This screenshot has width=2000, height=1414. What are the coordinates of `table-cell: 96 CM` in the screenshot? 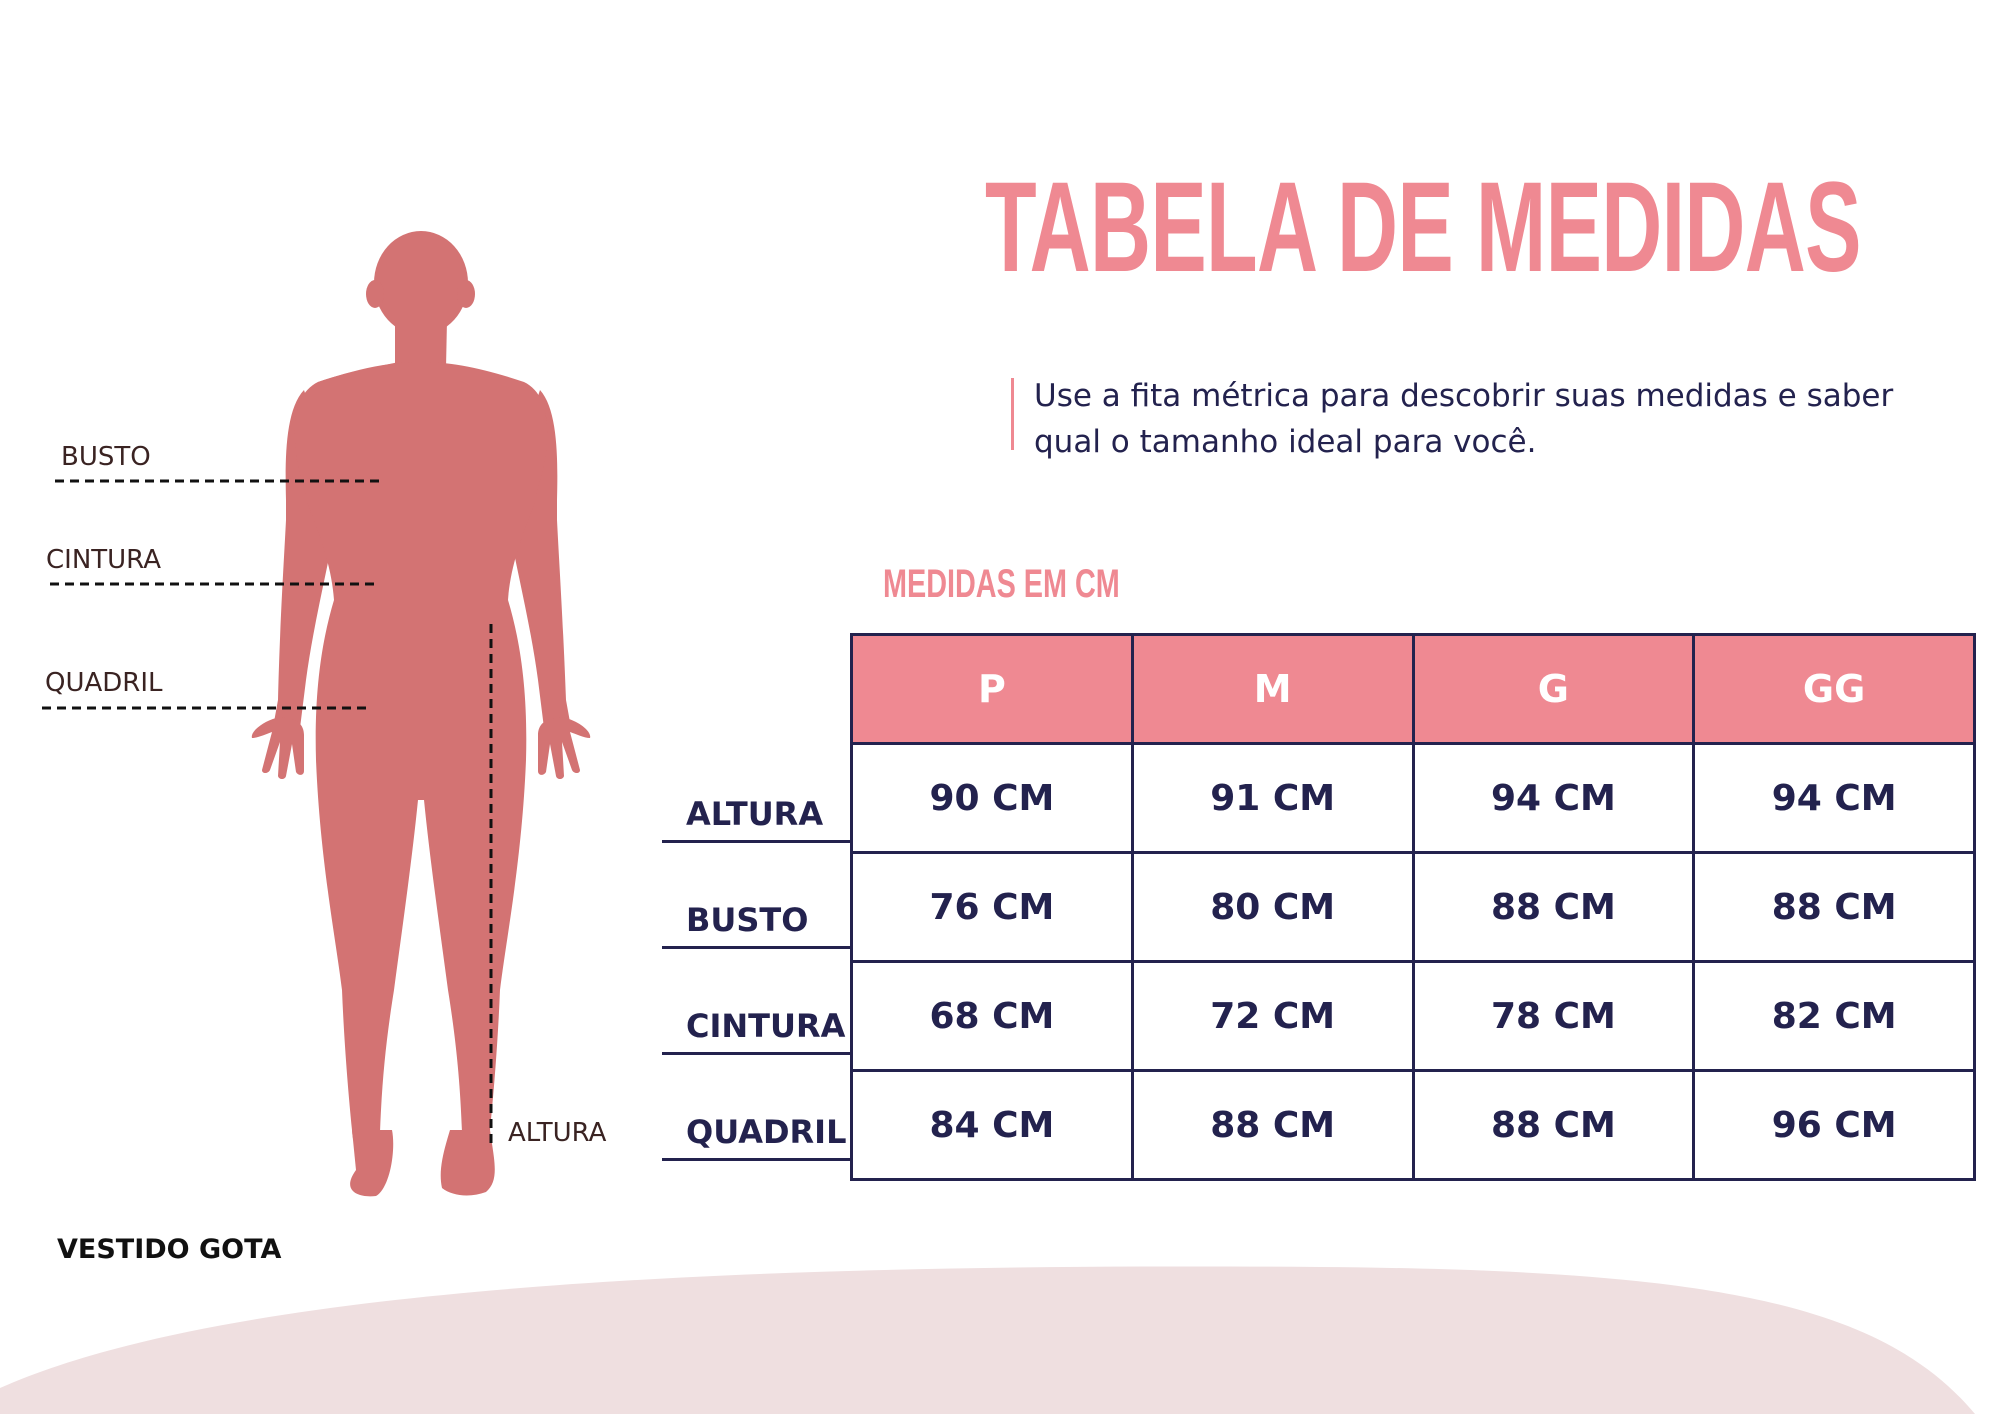 It's located at (1834, 1125).